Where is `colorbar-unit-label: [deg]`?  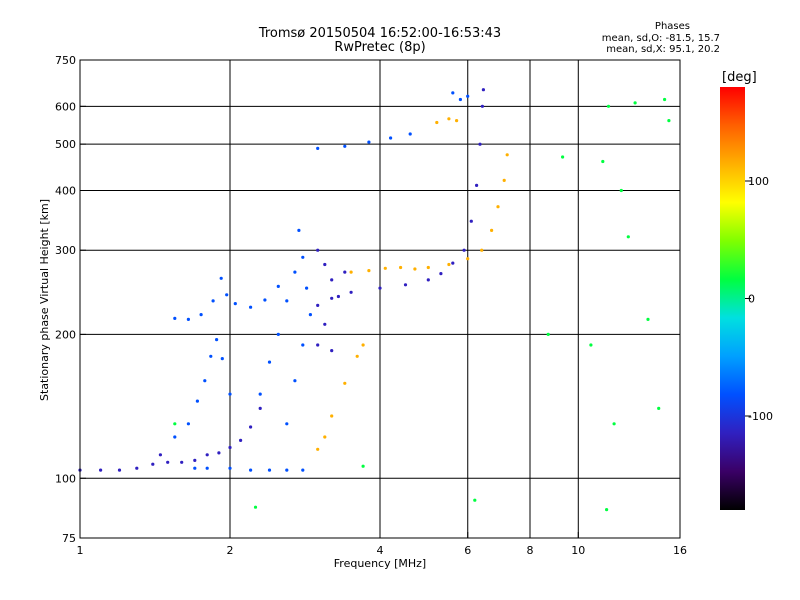
colorbar-unit-label: [deg] is located at coordinates (739, 77).